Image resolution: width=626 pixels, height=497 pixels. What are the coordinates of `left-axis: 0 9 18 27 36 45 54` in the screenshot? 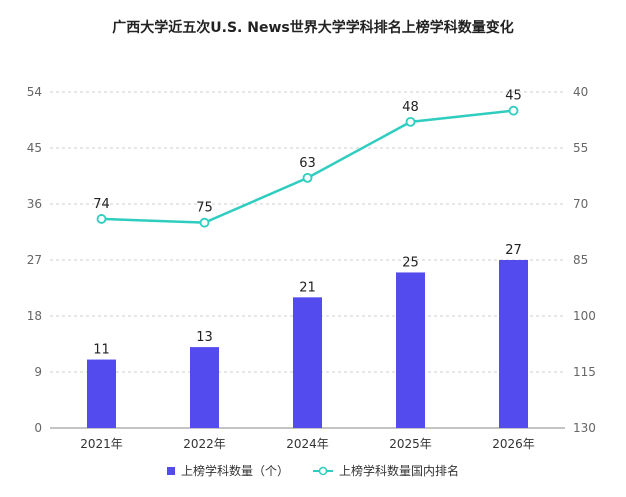 It's located at (34, 260).